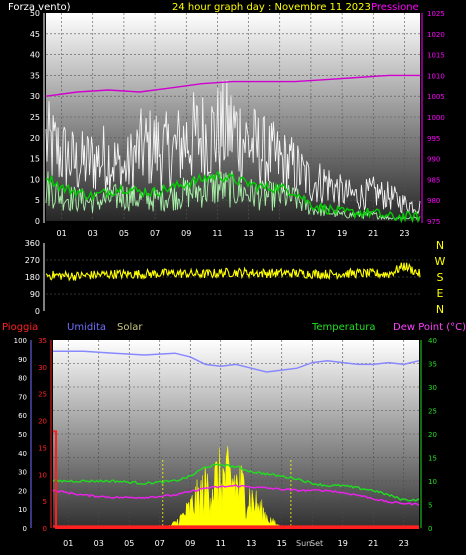 This screenshot has width=466, height=555. Describe the element at coordinates (22, 416) in the screenshot. I see `humidity-tick-label: 60` at that location.